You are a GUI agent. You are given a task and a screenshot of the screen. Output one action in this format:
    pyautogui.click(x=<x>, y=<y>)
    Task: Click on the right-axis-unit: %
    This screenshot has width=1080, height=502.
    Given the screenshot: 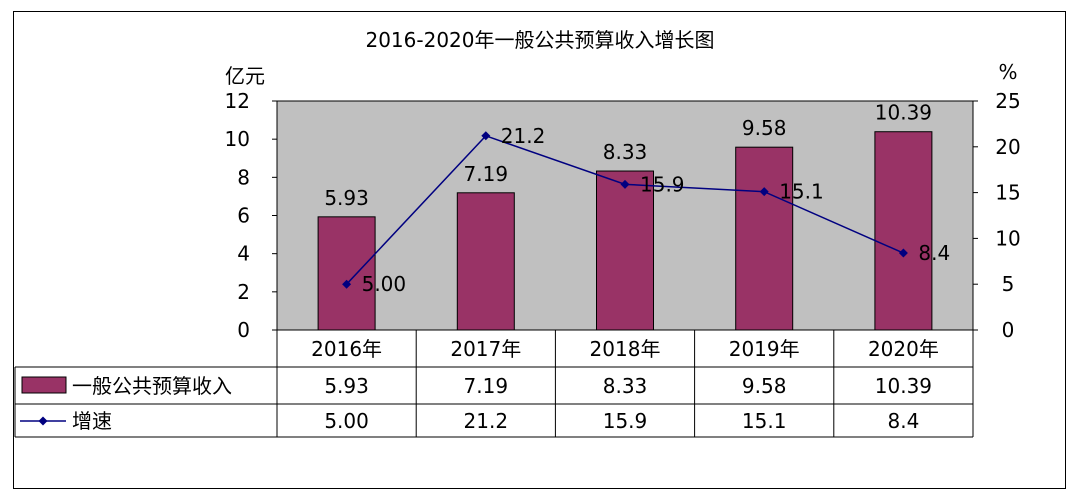 What is the action you would take?
    pyautogui.click(x=1007, y=72)
    